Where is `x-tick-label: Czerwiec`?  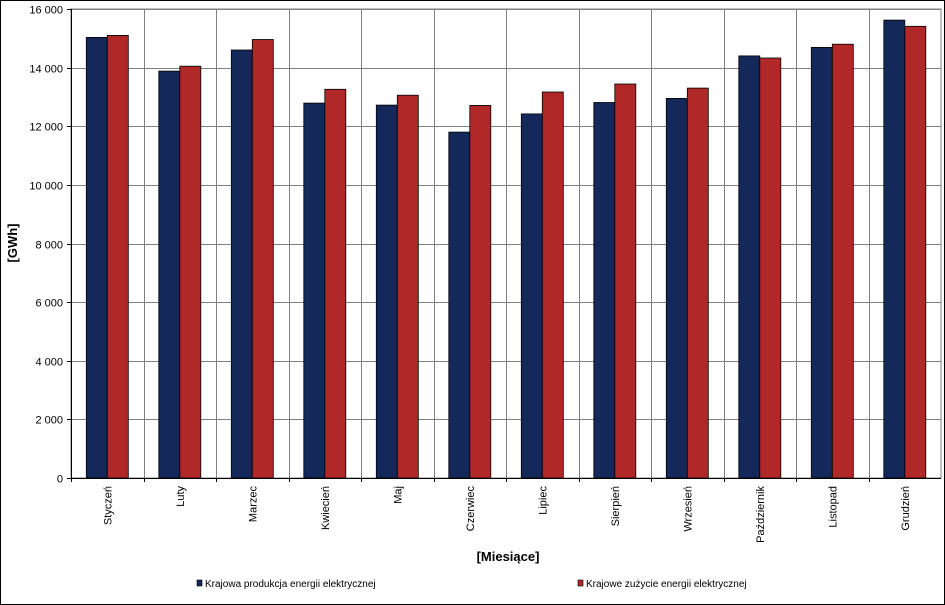
x-tick-label: Czerwiec is located at coordinates (471, 509).